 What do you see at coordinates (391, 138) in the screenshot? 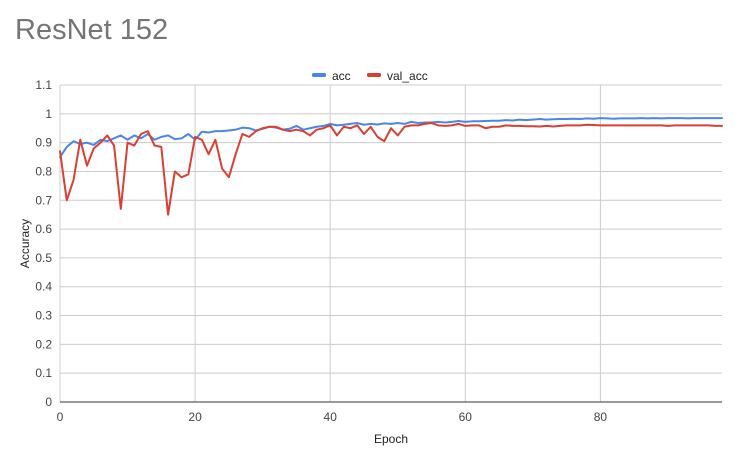
I see `series-line-acc` at bounding box center [391, 138].